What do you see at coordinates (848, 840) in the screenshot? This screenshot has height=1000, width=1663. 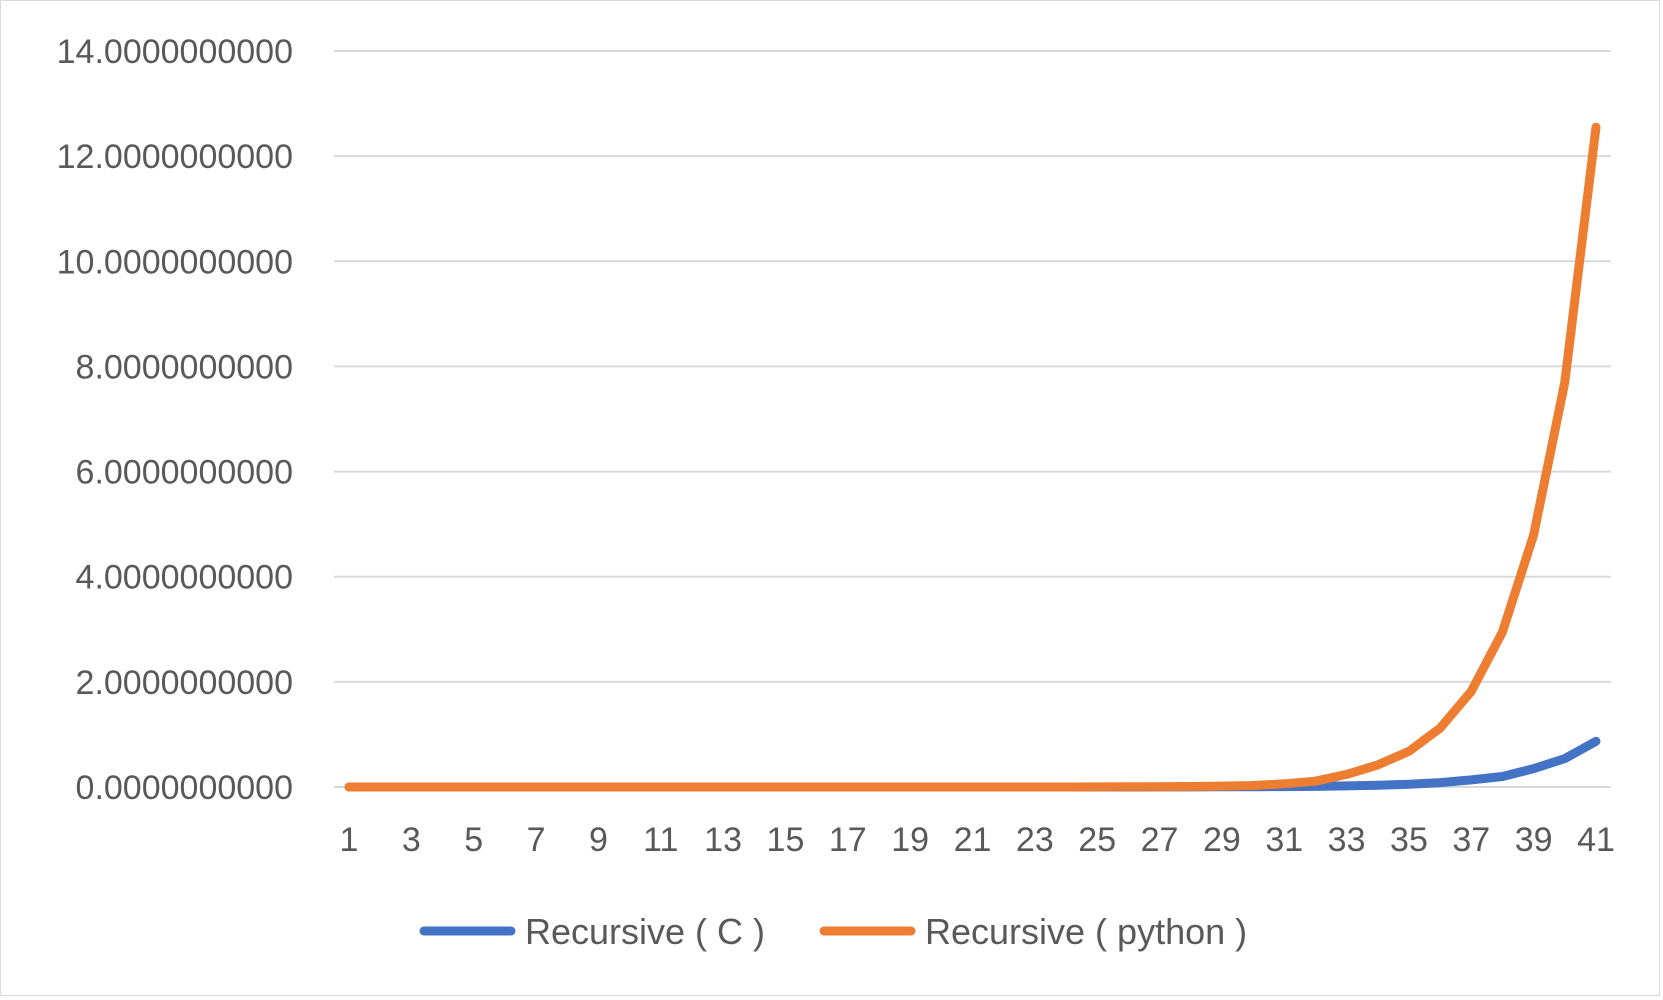 I see `x-tick-label: 17` at bounding box center [848, 840].